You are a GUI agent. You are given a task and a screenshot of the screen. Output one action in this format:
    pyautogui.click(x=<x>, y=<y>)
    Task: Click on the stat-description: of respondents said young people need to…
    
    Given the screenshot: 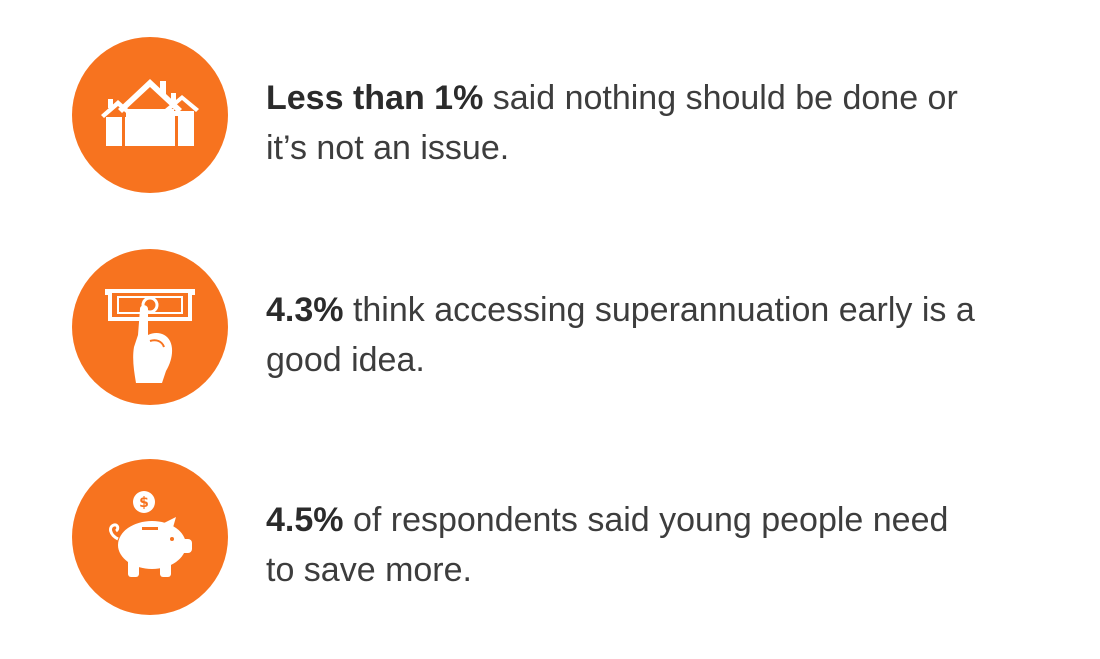 What is the action you would take?
    pyautogui.click(x=607, y=545)
    